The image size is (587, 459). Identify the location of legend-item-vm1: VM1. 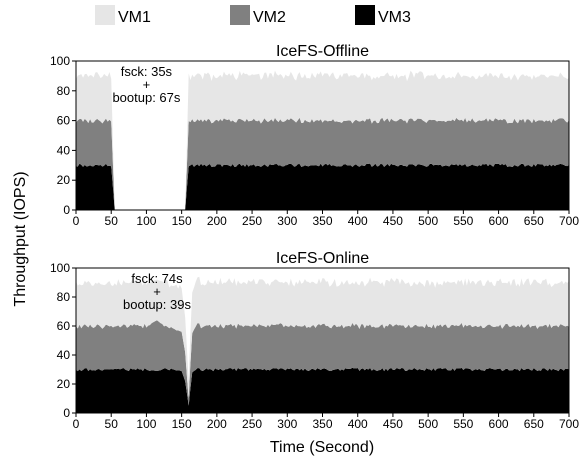
(123, 15).